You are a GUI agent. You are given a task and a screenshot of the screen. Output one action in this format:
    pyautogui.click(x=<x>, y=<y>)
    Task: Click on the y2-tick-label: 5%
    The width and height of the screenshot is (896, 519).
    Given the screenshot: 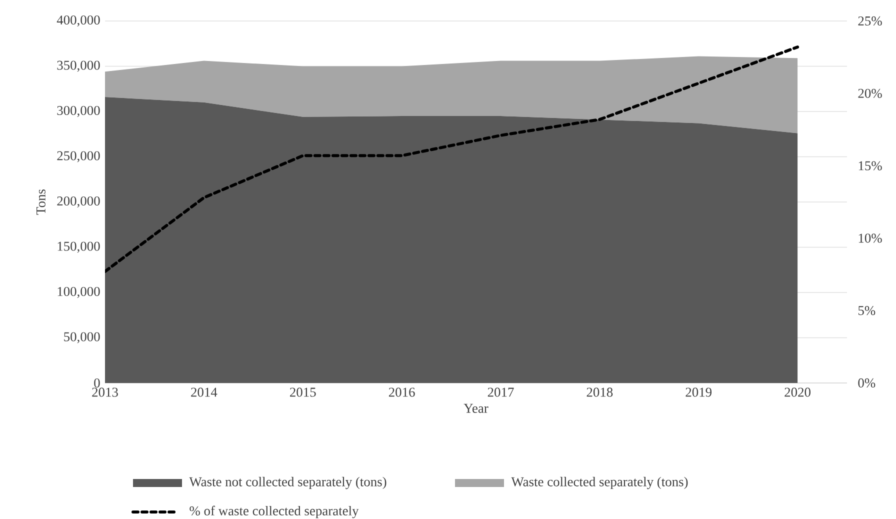 What is the action you would take?
    pyautogui.click(x=867, y=311)
    